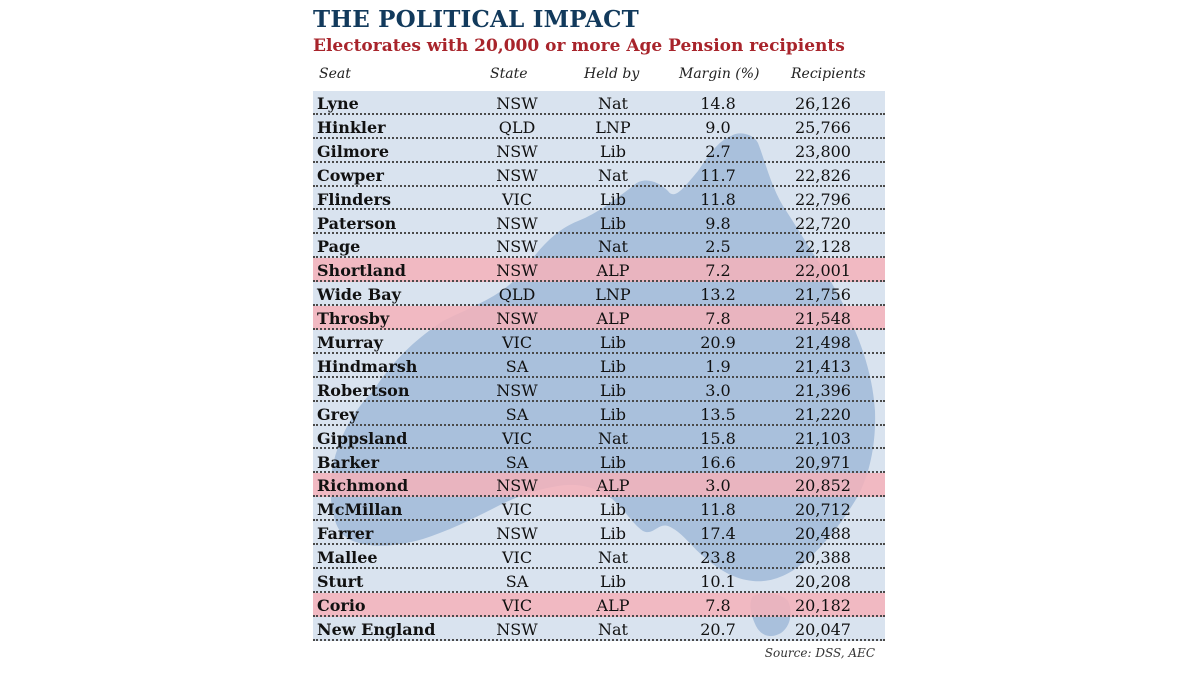 The width and height of the screenshot is (1200, 675). What do you see at coordinates (718, 605) in the screenshot?
I see `margin-cell: 7.8` at bounding box center [718, 605].